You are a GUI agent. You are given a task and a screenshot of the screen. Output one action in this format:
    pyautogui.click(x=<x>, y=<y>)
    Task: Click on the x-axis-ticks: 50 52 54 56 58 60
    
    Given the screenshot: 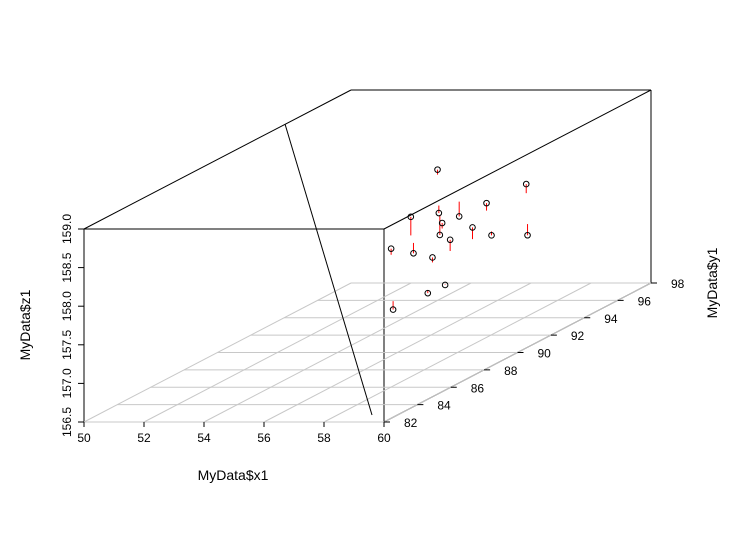 What is the action you would take?
    pyautogui.click(x=234, y=433)
    